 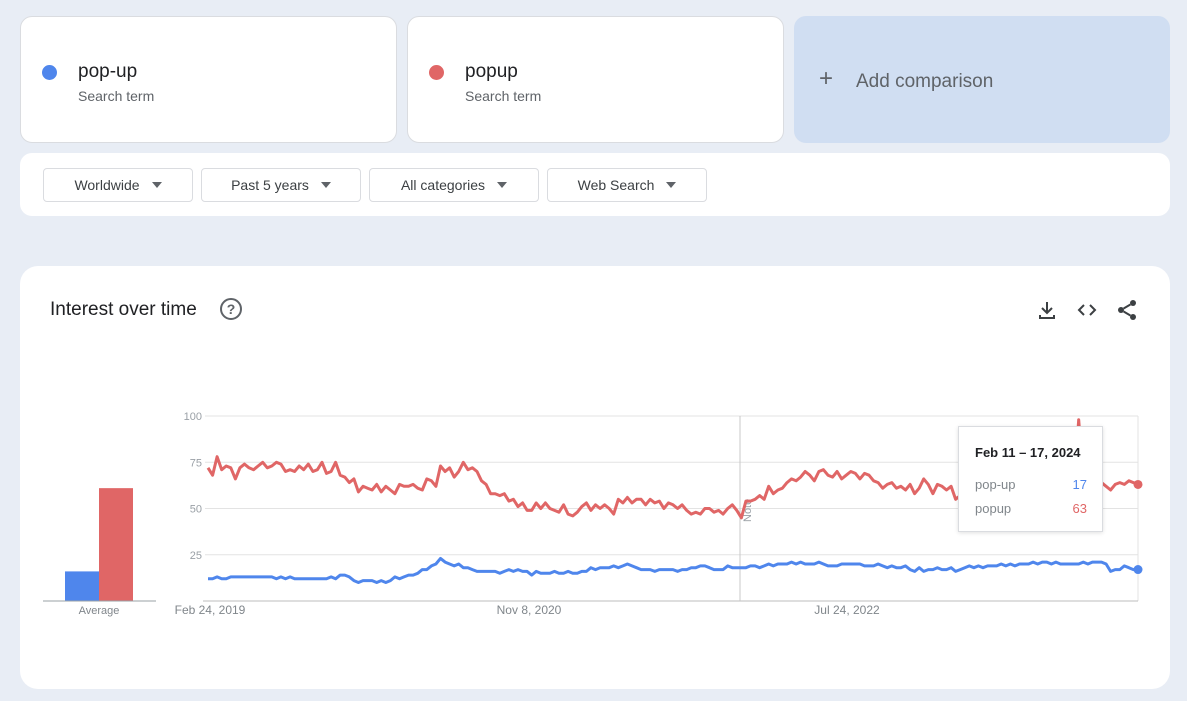 I want to click on filter-region-dropdown: Worldwide, so click(x=118, y=185).